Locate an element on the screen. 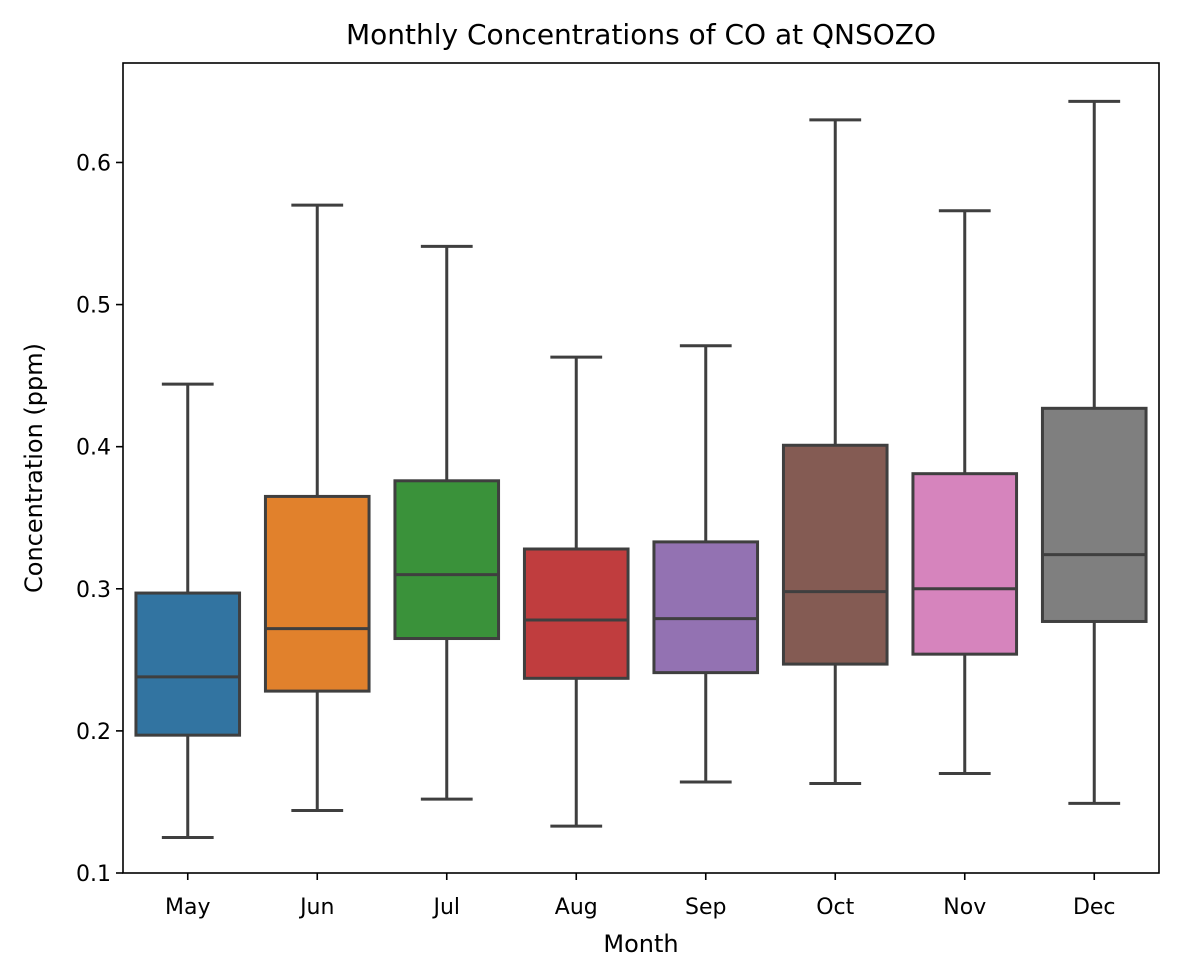 The image size is (1180, 980). box-jul is located at coordinates (447, 560).